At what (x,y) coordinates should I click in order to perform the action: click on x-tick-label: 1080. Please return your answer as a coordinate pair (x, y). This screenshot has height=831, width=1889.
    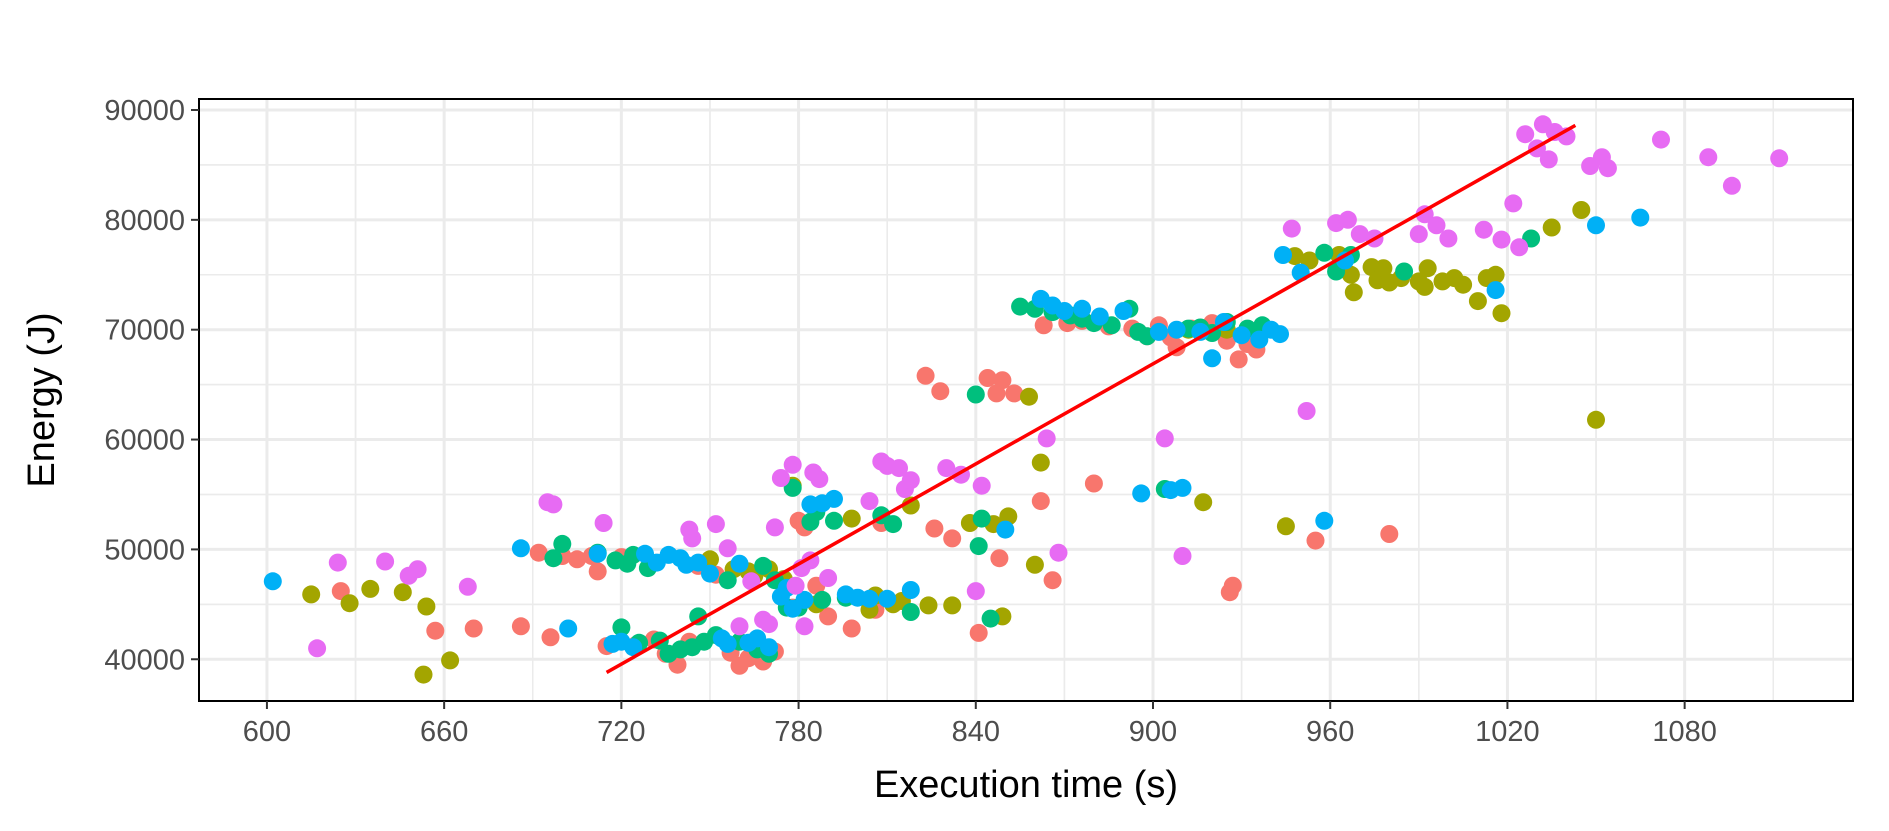
    Looking at the image, I should click on (1684, 732).